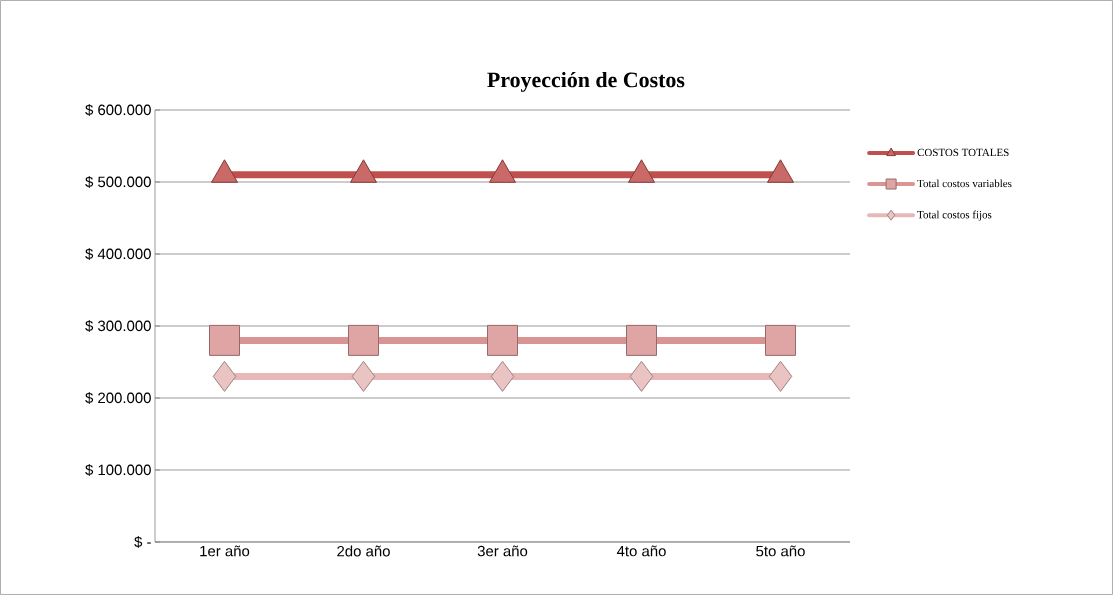 This screenshot has width=1113, height=595. I want to click on y-tick-label: $ 500.000, so click(118, 182).